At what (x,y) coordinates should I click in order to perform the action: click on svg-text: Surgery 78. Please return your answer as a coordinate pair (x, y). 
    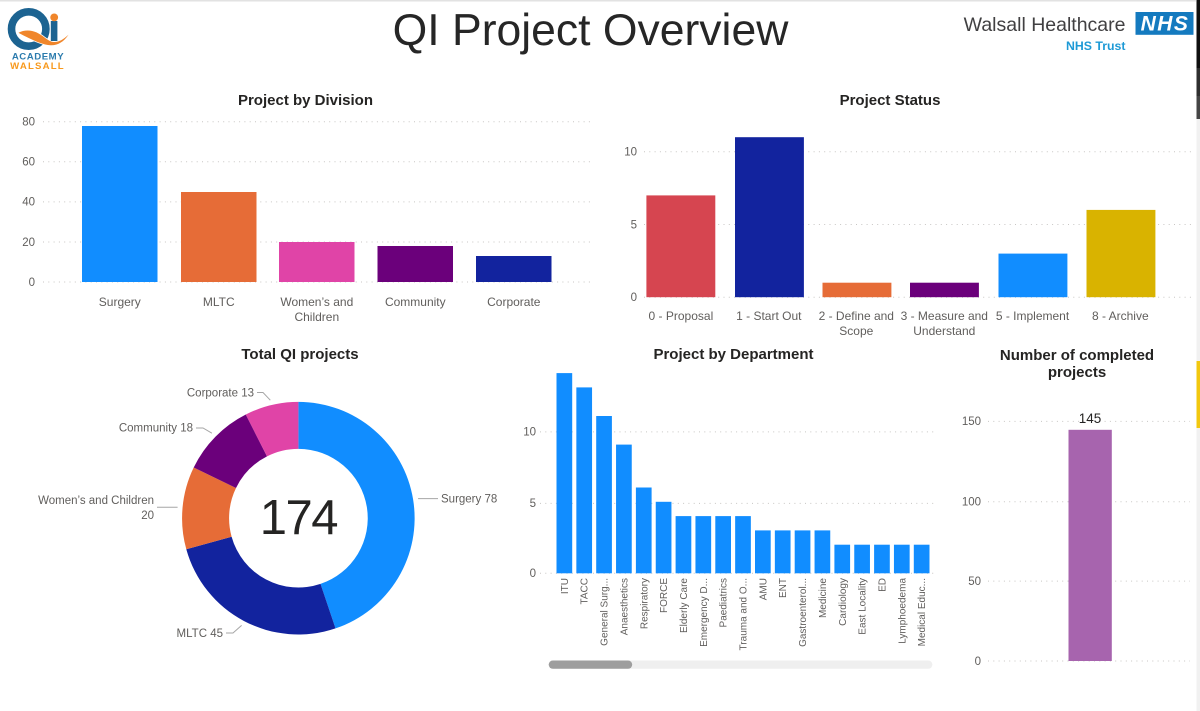
    Looking at the image, I should click on (469, 500).